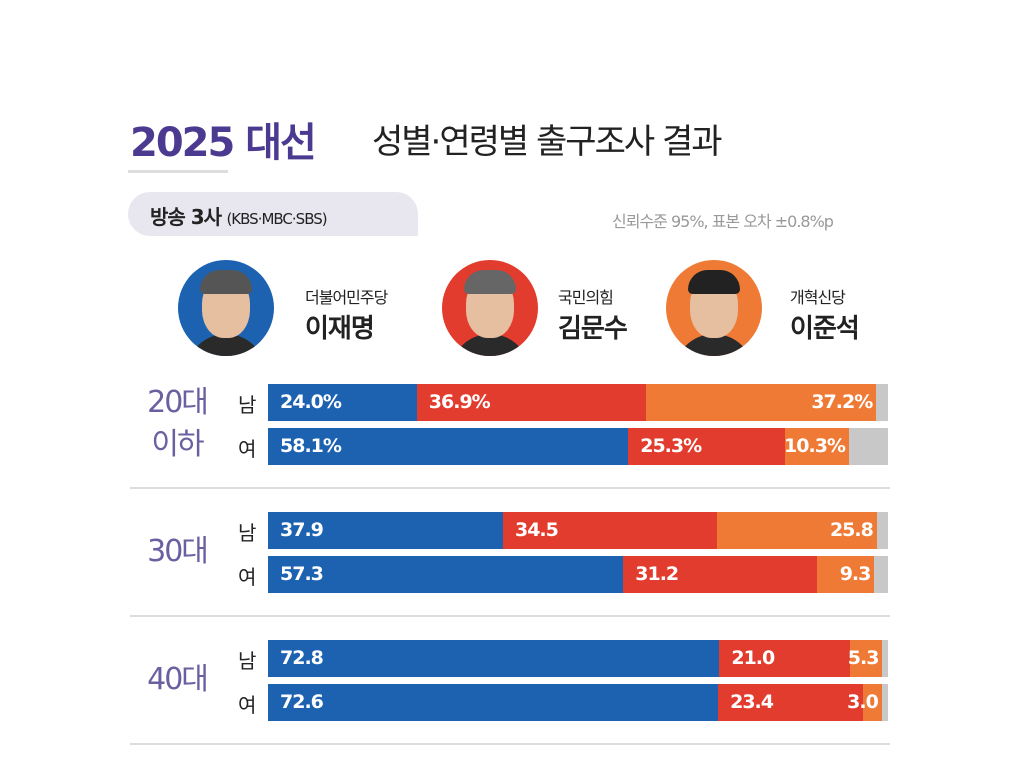 The image size is (1024, 759). I want to click on data-label: 10.3%, so click(815, 446).